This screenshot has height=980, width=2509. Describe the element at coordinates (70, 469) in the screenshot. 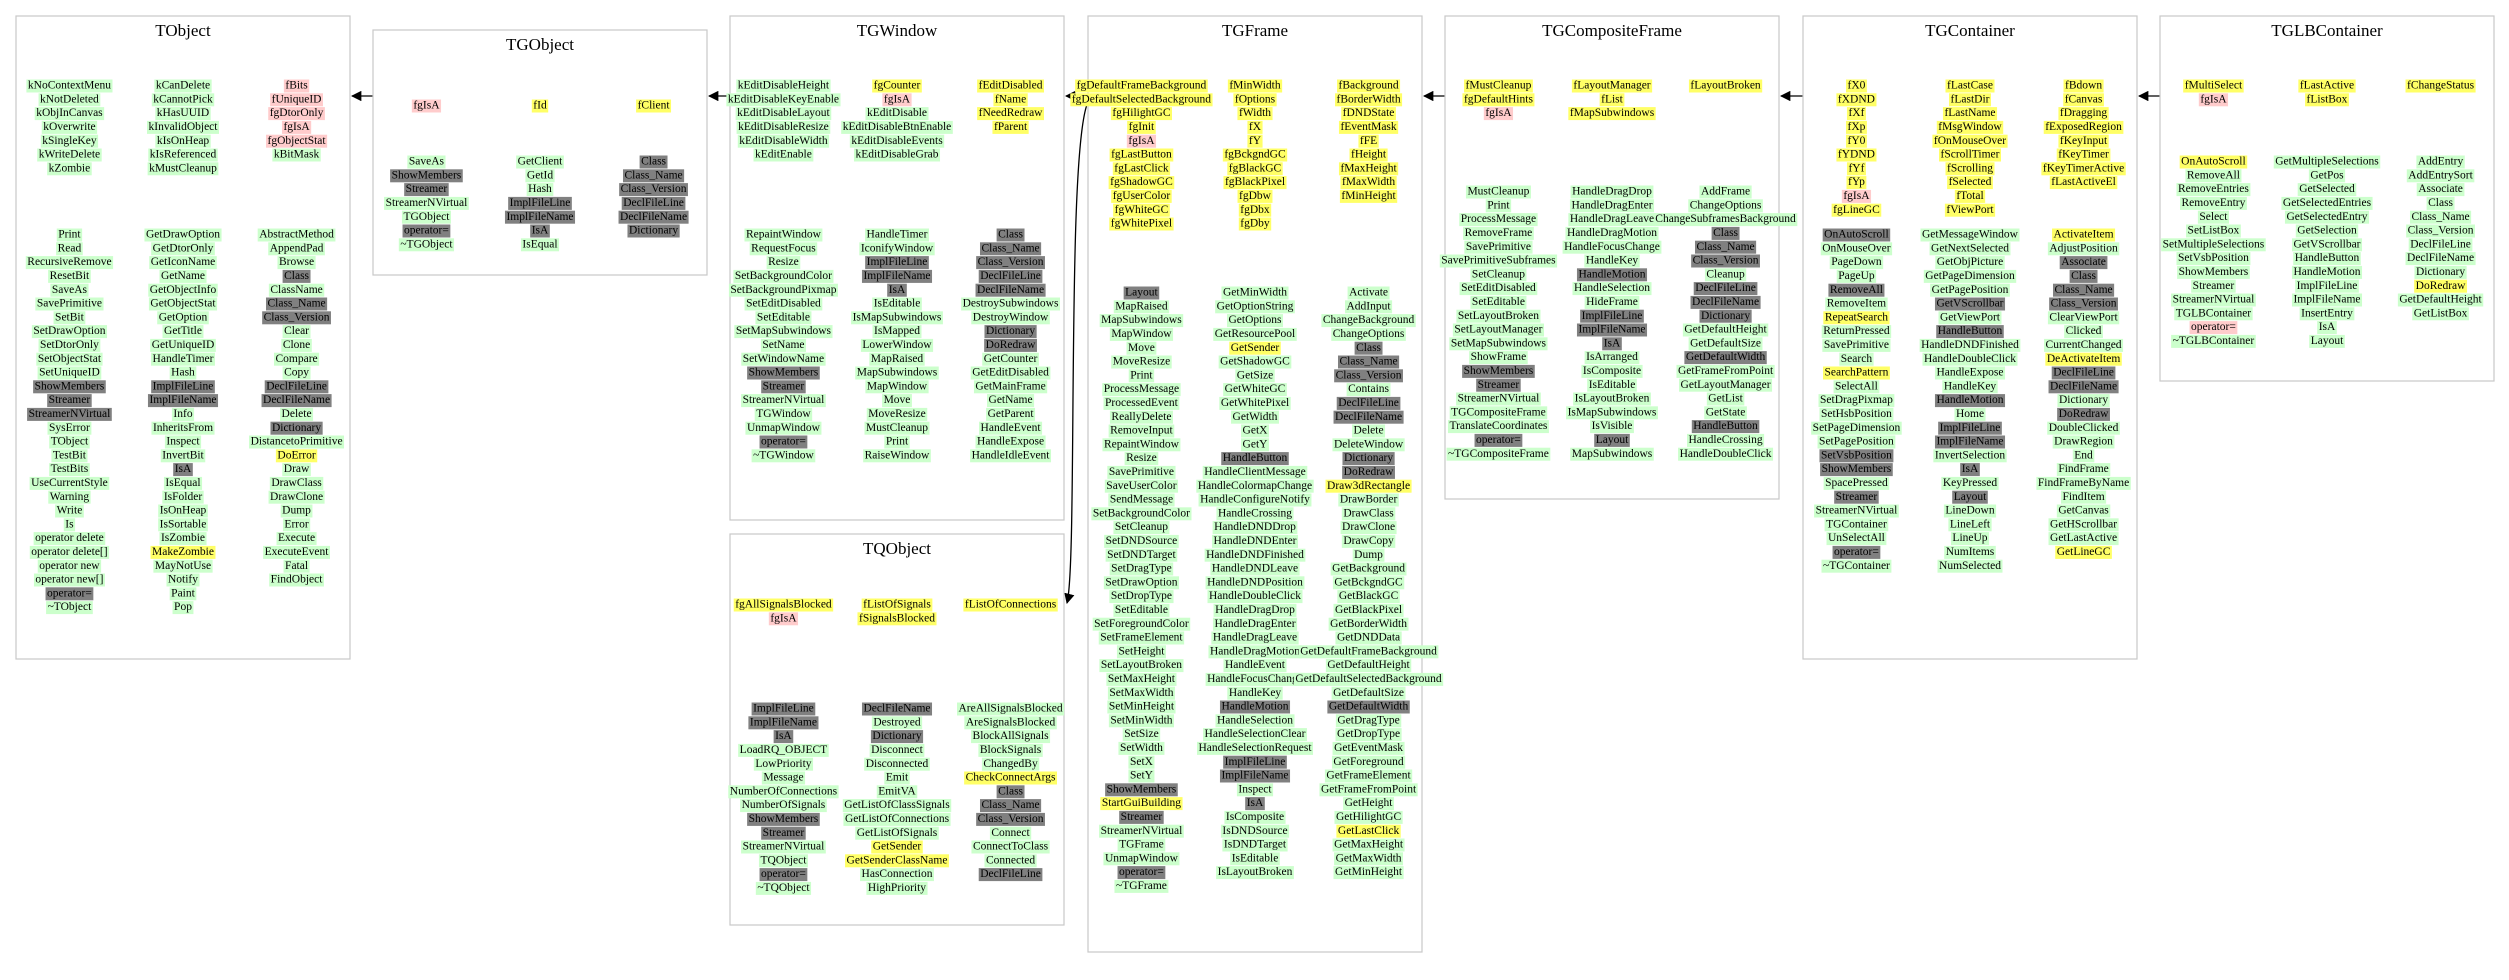

I see `method: TestBits` at that location.